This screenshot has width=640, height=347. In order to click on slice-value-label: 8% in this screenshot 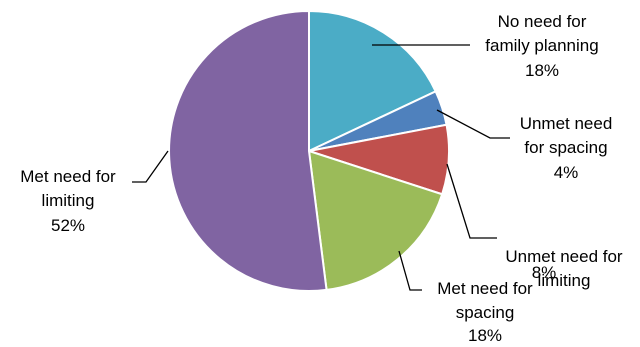, I will do `click(544, 272)`.